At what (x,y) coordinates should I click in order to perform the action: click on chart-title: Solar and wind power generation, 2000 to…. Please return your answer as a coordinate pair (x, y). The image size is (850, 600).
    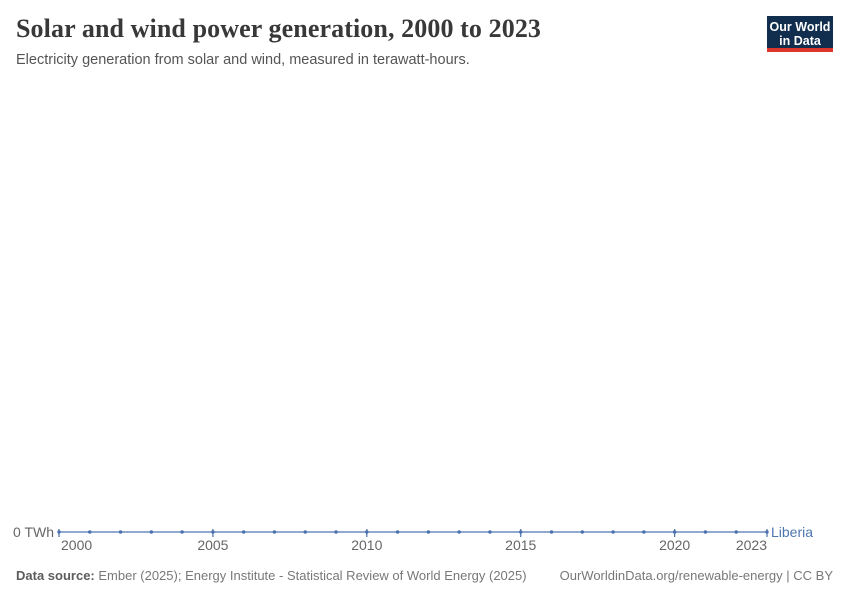
    Looking at the image, I should click on (279, 28).